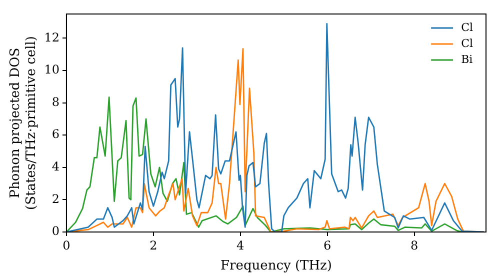  I want to click on x-tick-label: 4, so click(240, 245).